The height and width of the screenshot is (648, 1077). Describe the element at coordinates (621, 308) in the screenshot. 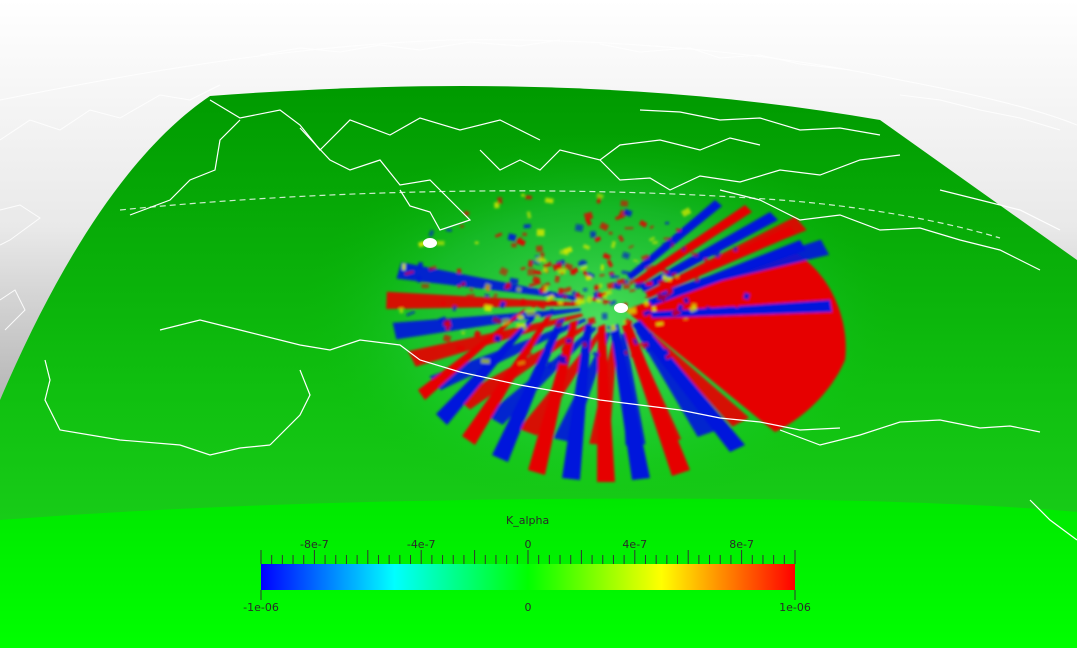

I see `receiver-marker` at that location.